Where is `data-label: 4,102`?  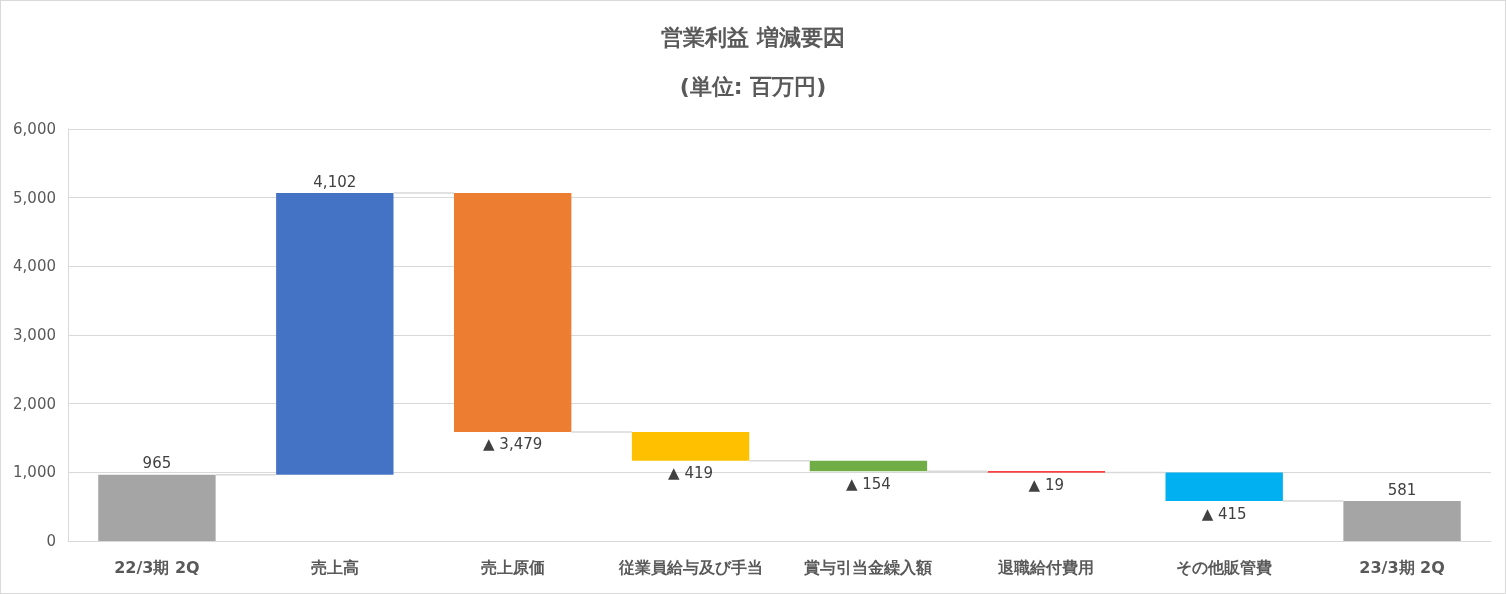
data-label: 4,102 is located at coordinates (335, 181).